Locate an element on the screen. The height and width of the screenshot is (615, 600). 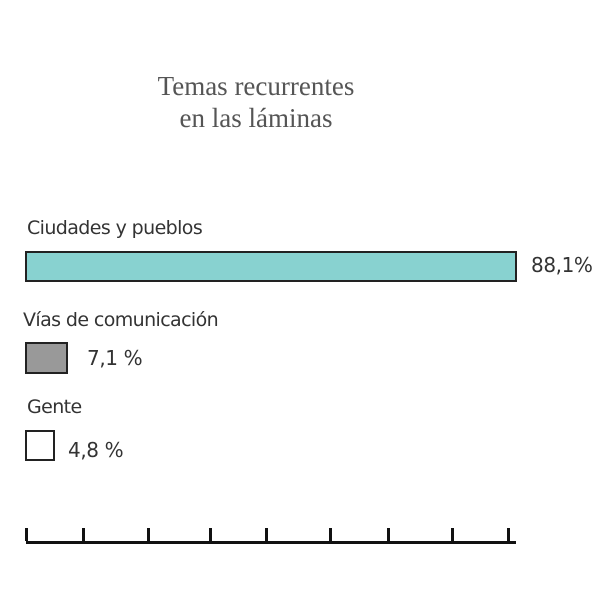
bar-label-gente: Gente is located at coordinates (54, 407).